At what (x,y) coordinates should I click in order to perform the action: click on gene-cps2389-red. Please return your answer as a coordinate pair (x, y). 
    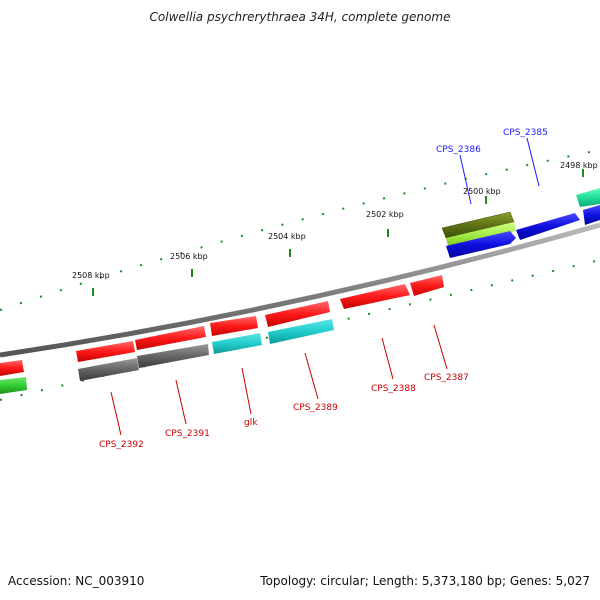
    Looking at the image, I should click on (297, 314).